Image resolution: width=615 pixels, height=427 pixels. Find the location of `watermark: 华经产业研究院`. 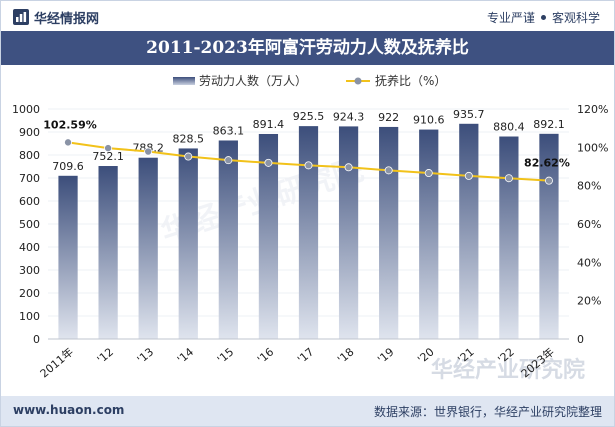

watermark: 华经产业研究院 is located at coordinates (508, 370).